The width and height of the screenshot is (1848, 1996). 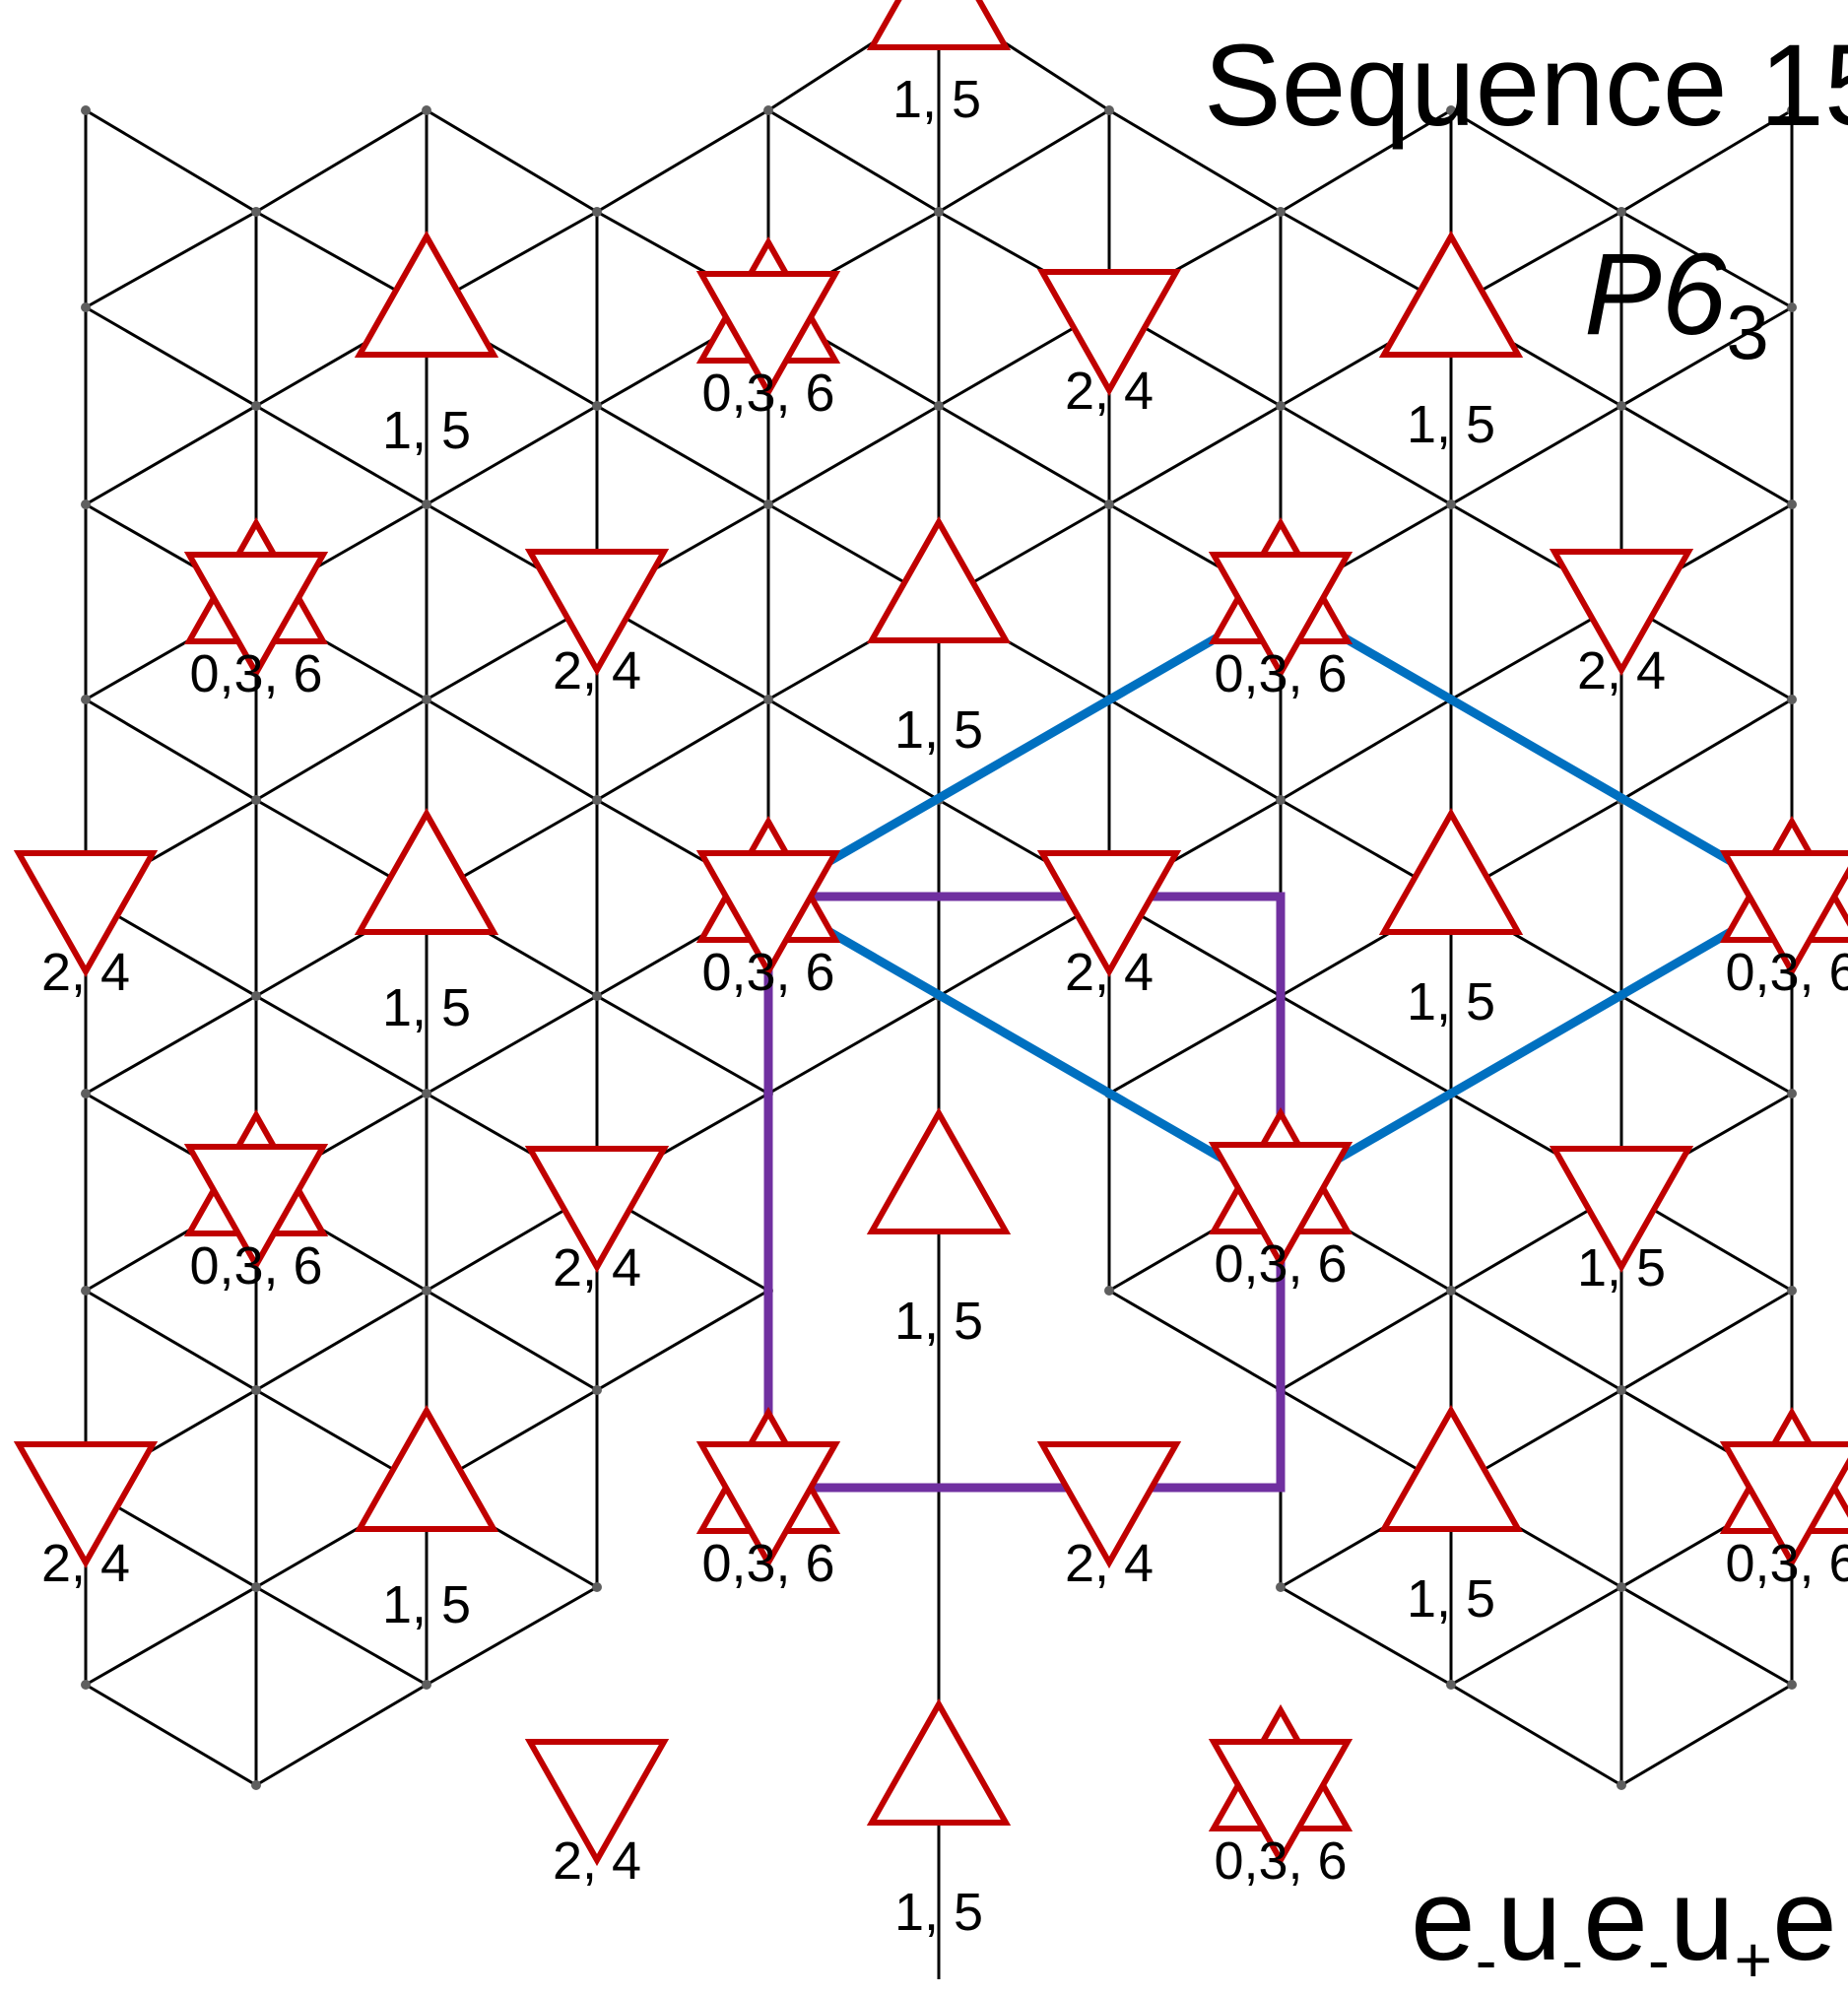 What do you see at coordinates (1572, 1959) in the screenshot?
I see `sequence-subscript: -` at bounding box center [1572, 1959].